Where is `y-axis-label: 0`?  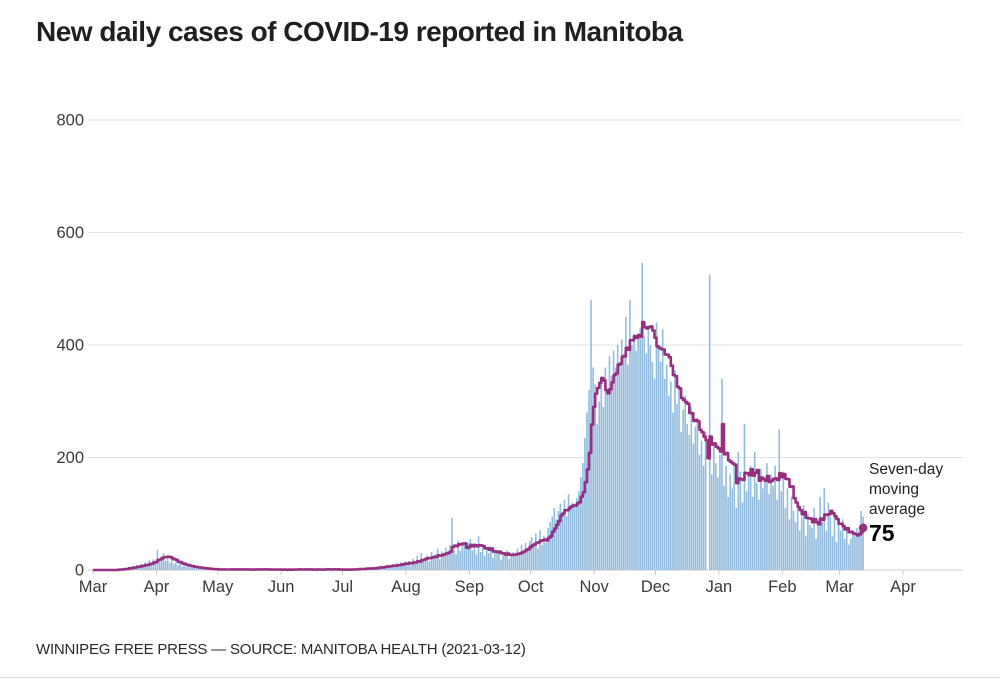
y-axis-label: 0 is located at coordinates (79, 571).